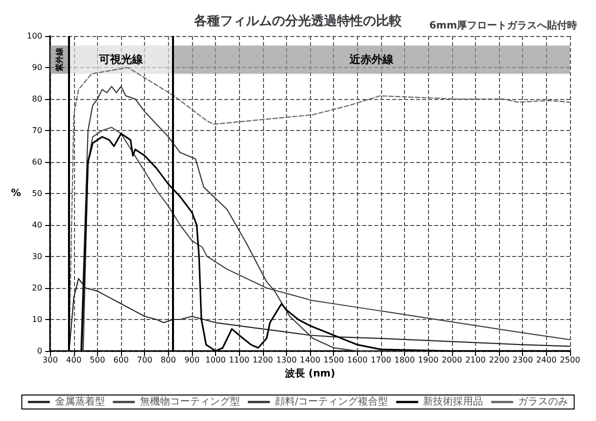 The width and height of the screenshot is (596, 421). I want to click on y-tick-label: 100, so click(34, 36).